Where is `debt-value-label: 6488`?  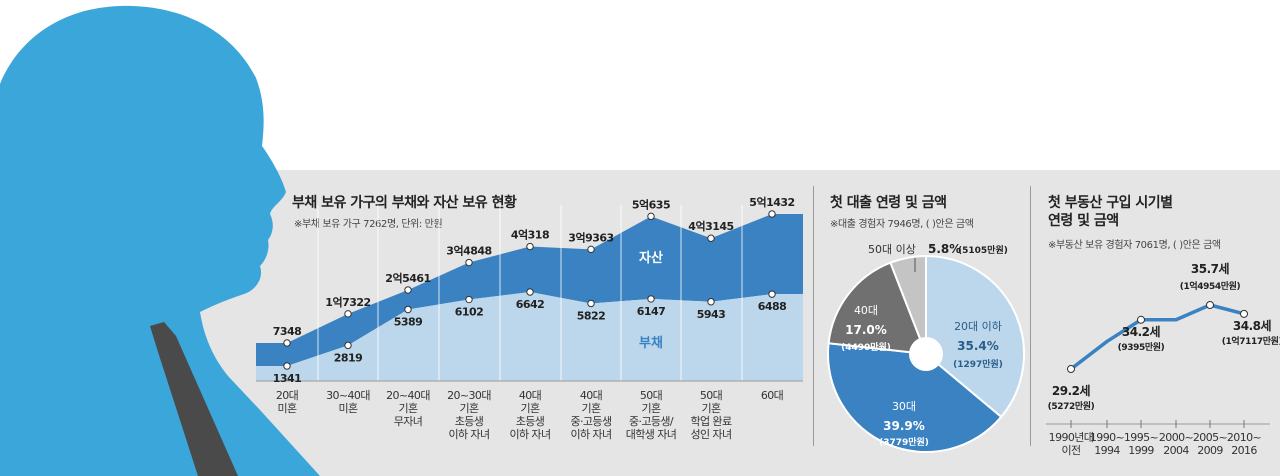 debt-value-label: 6488 is located at coordinates (772, 306).